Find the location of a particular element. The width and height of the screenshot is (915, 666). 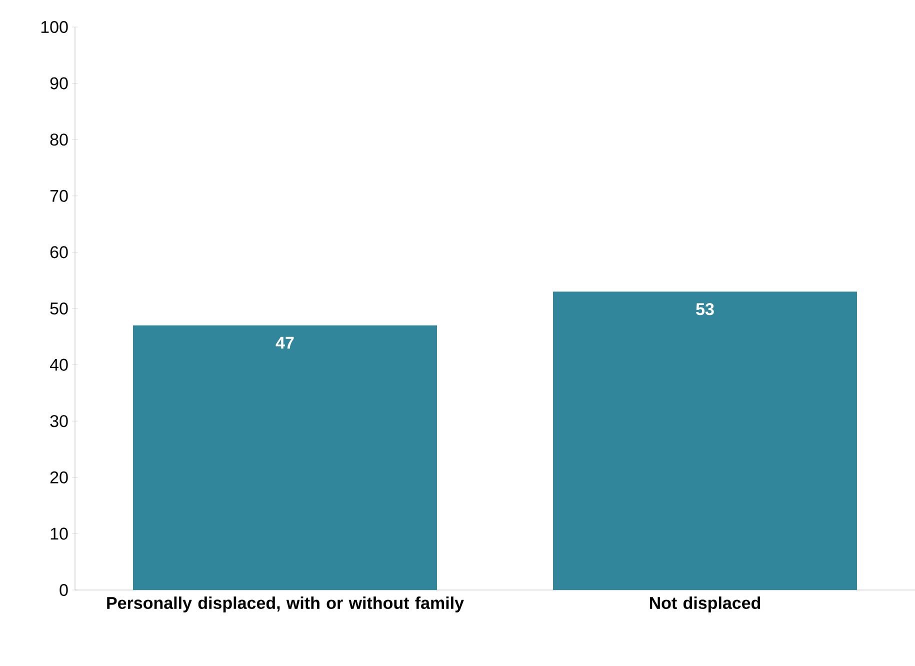

y-tick-label: 0 is located at coordinates (64, 590).